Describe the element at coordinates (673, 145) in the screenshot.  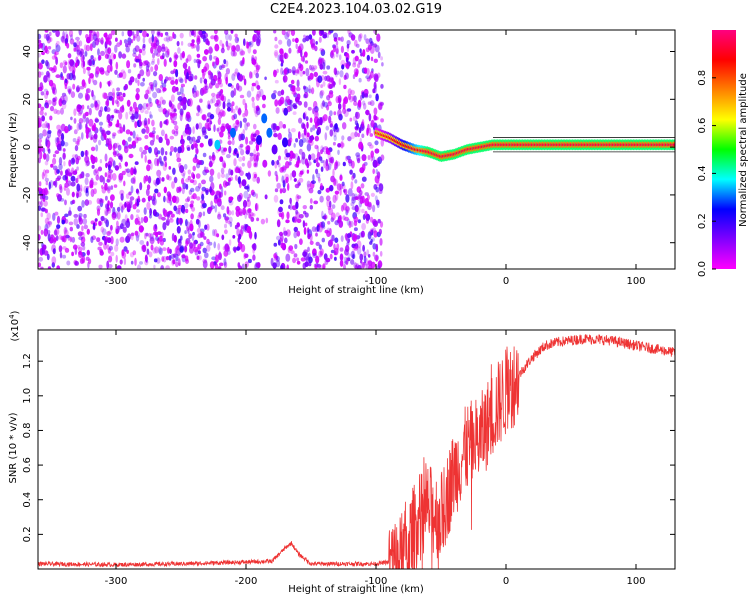
I see `tone-core` at that location.